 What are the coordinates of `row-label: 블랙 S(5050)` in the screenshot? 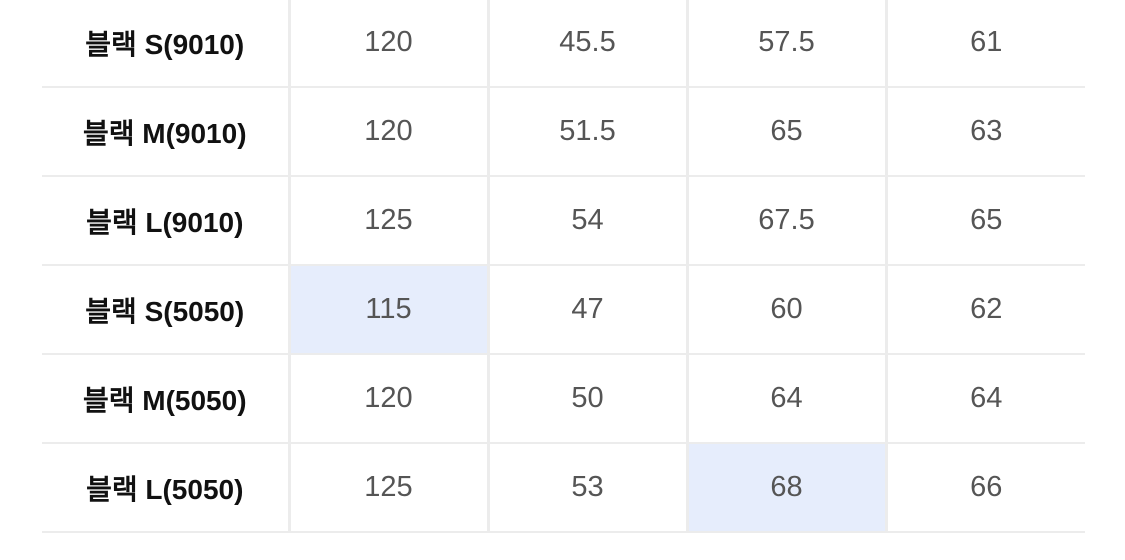 It's located at (165, 310).